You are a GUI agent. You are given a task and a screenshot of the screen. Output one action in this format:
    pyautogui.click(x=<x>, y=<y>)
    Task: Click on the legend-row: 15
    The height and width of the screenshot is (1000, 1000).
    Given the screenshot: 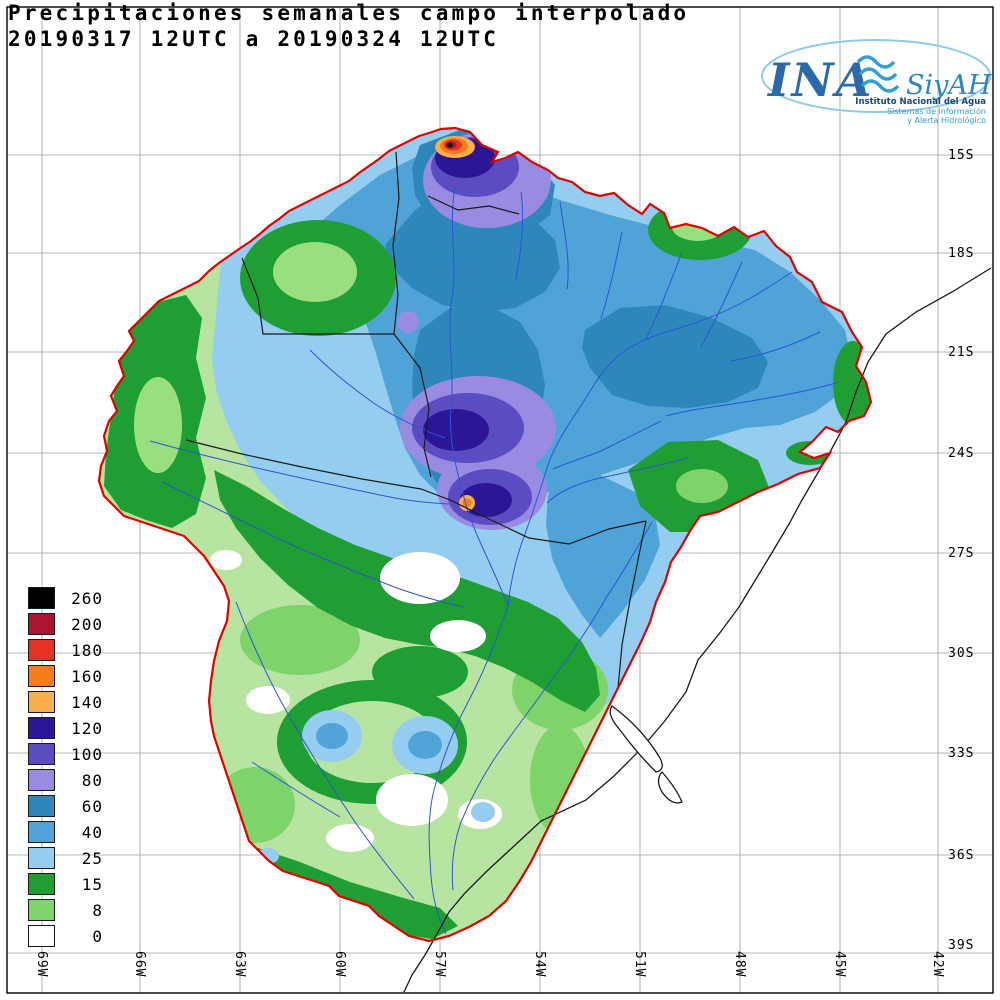 What is the action you would take?
    pyautogui.click(x=65, y=884)
    